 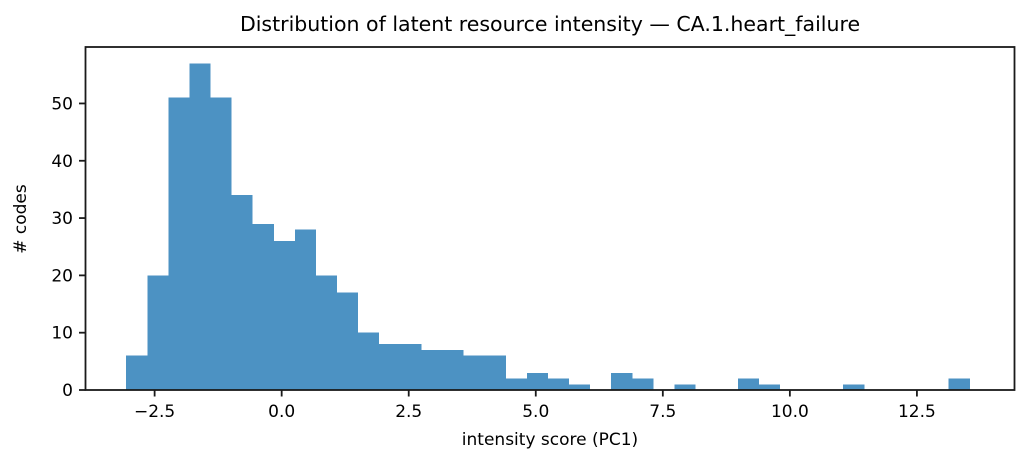 What do you see at coordinates (62, 104) in the screenshot?
I see `y-tick-label: 50` at bounding box center [62, 104].